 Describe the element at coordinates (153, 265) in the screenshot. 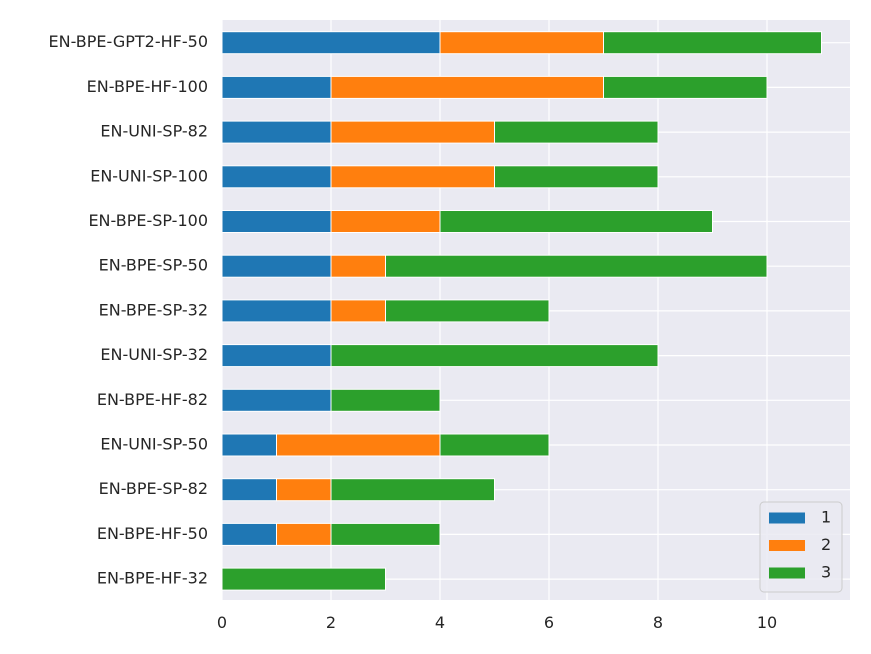

I see `y-tick-label: EN-BPE-SP-50` at that location.